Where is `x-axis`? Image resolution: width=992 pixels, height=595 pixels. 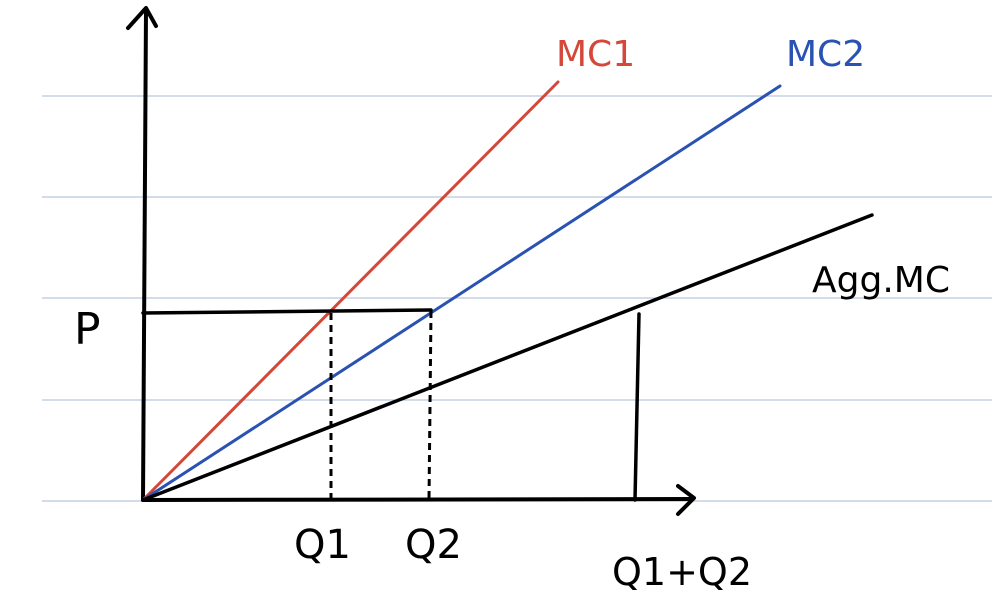
x-axis is located at coordinates (417, 499).